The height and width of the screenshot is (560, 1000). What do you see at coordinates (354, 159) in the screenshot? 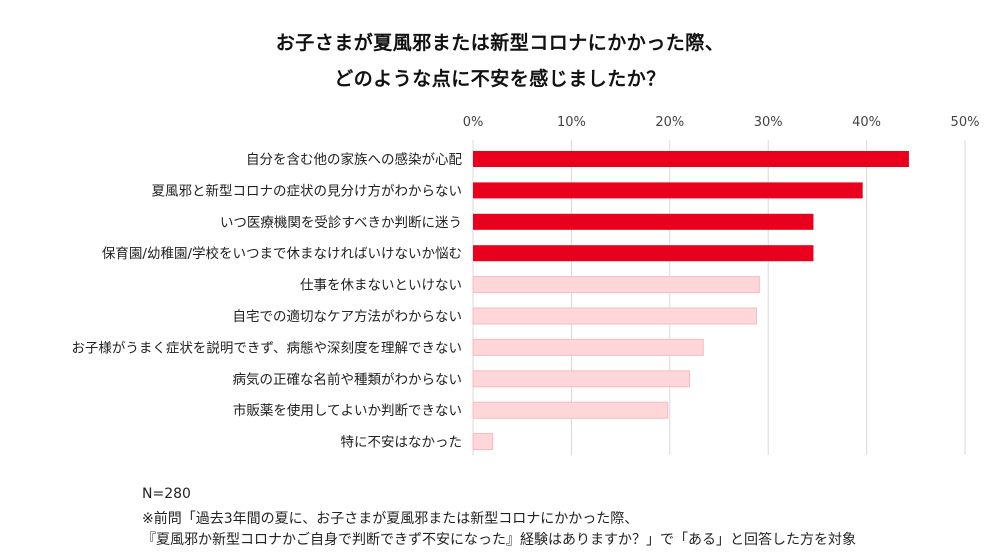
I see `category-label: 自分を含む他の家族への感染が心配` at bounding box center [354, 159].